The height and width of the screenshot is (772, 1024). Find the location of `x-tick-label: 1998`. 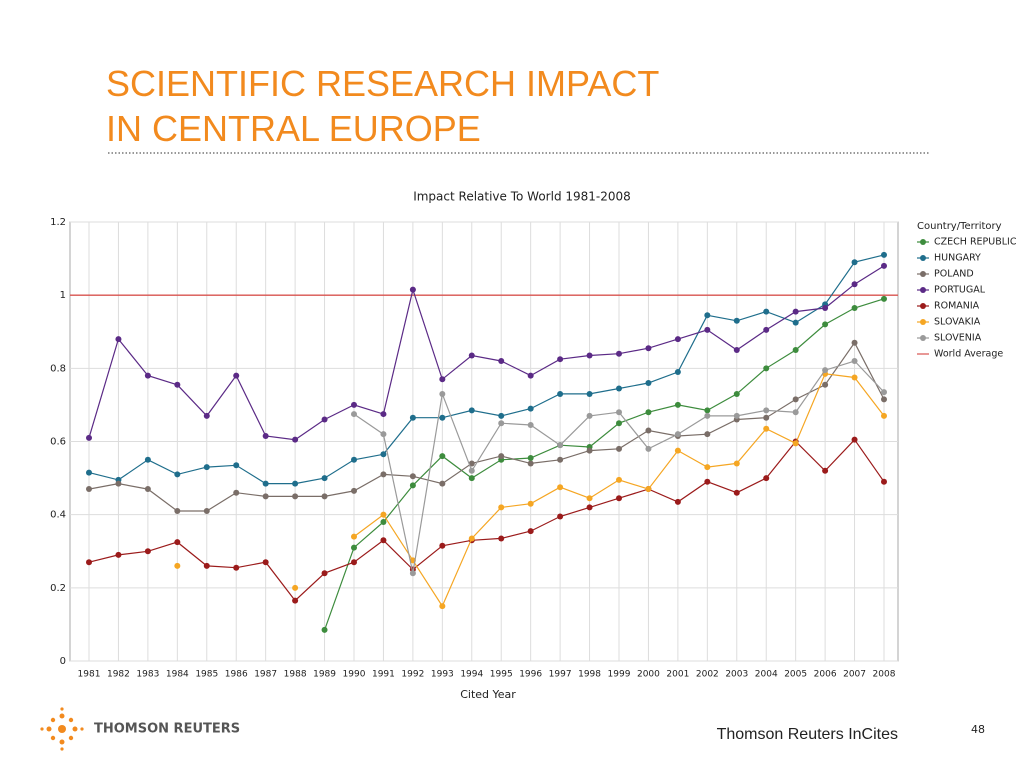

x-tick-label: 1998 is located at coordinates (589, 675).